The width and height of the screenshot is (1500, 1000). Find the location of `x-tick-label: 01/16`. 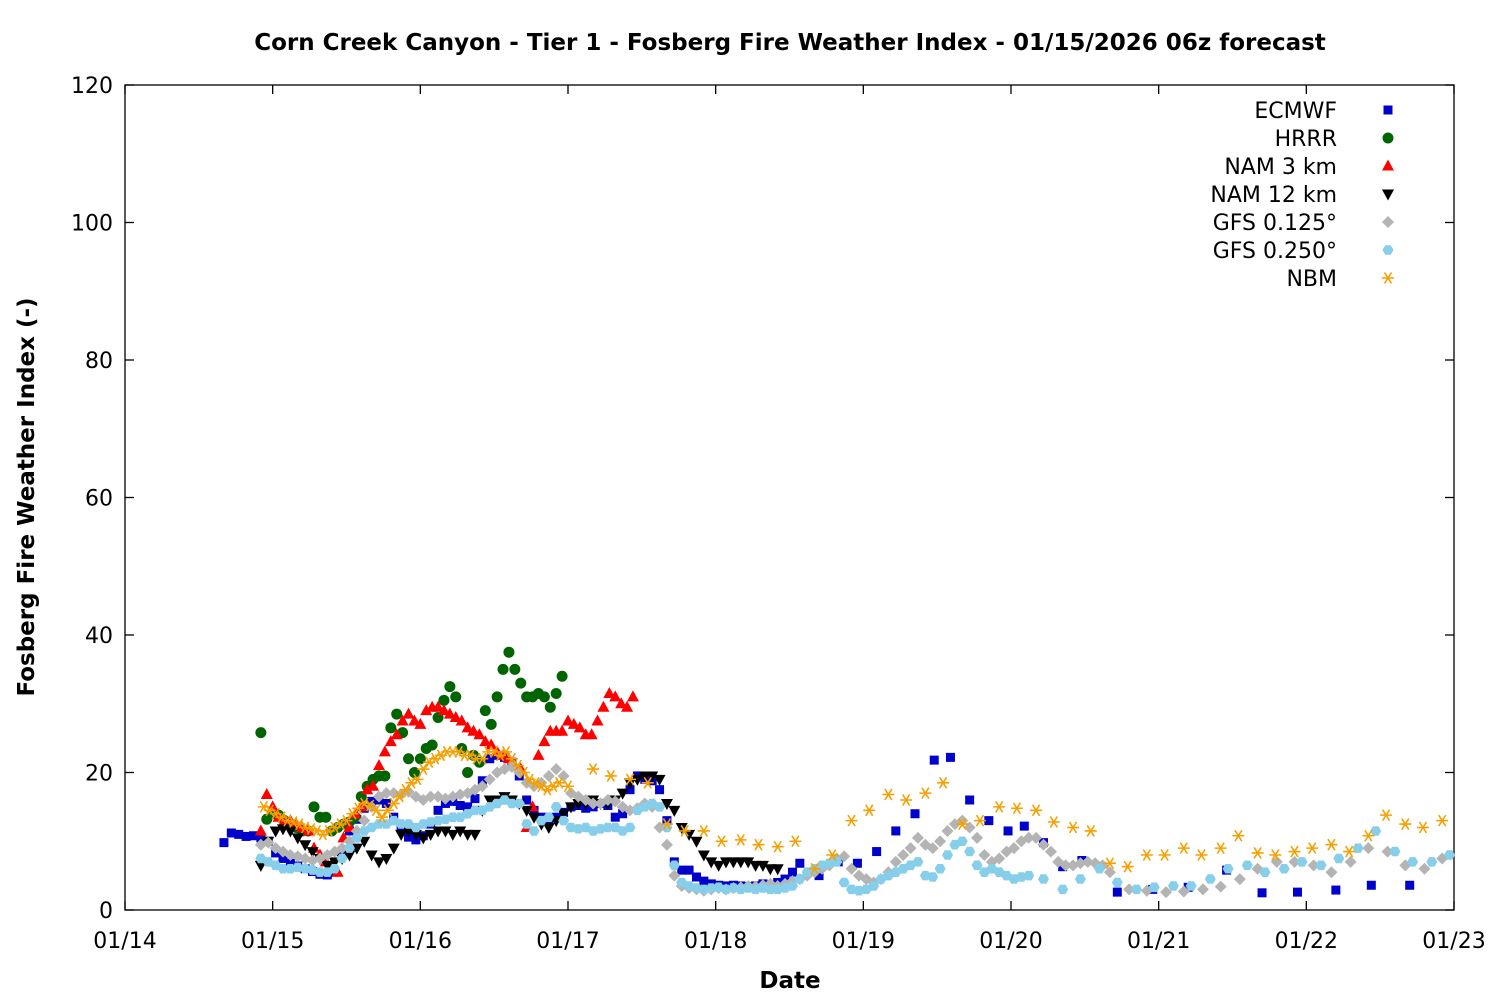

x-tick-label: 01/16 is located at coordinates (420, 941).